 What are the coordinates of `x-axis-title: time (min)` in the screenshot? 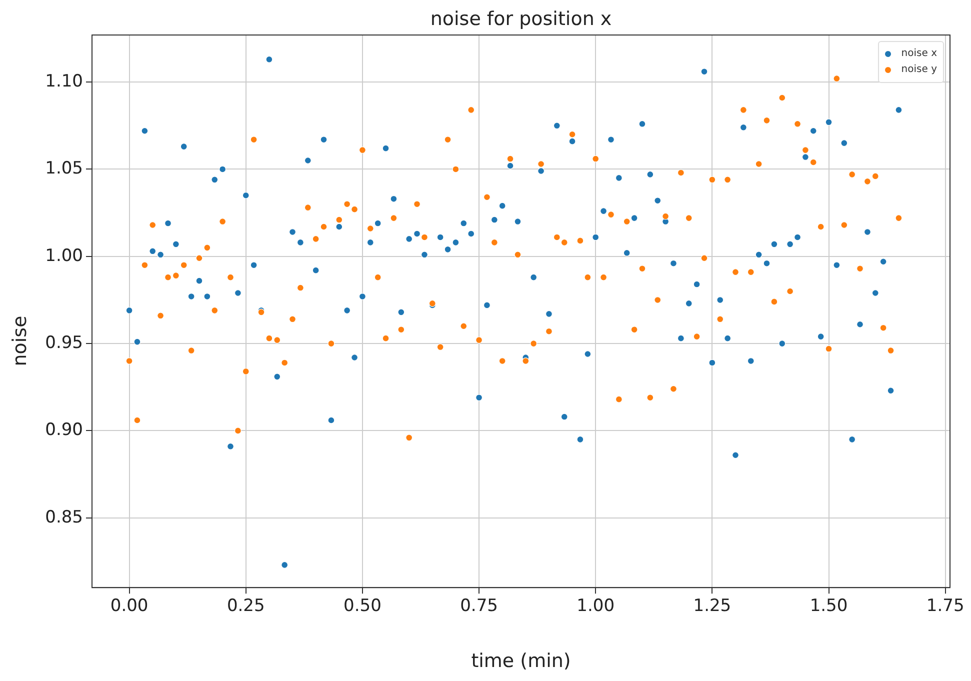 It's located at (521, 661).